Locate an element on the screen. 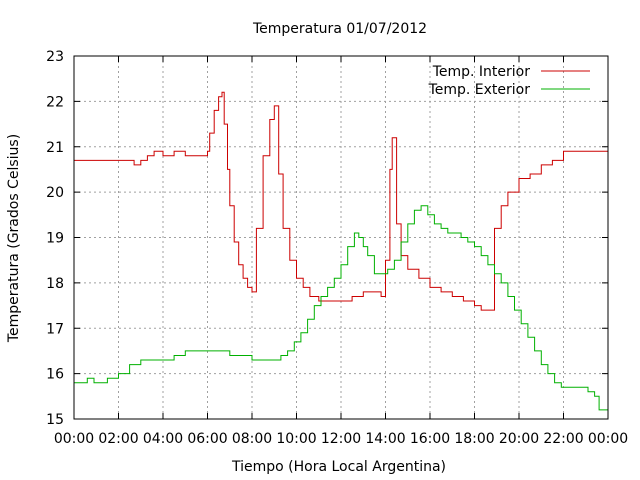 The width and height of the screenshot is (640, 480). y-tick-label: 19 is located at coordinates (55, 239).